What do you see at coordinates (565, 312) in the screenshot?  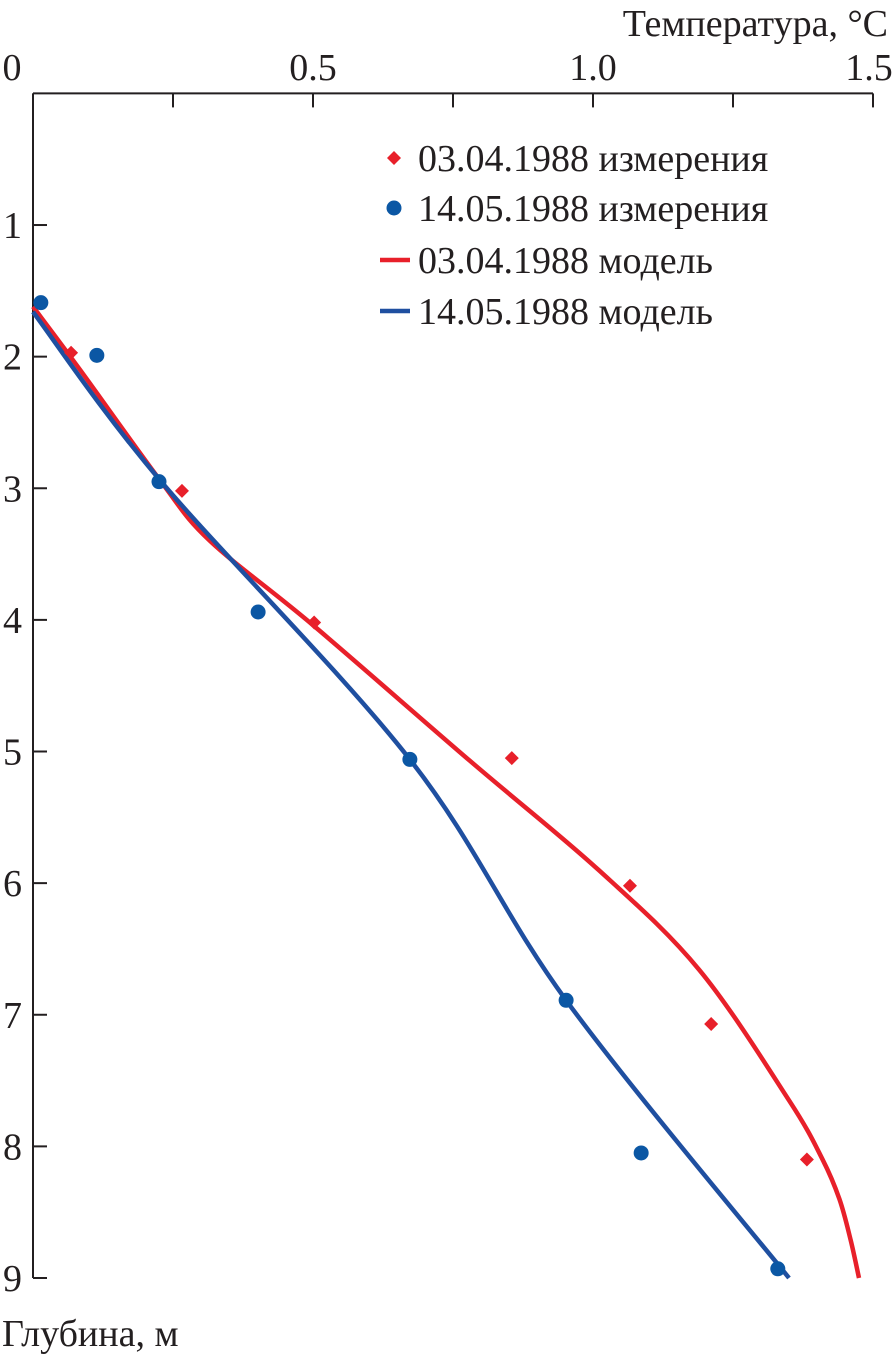 I see `legend-label: 14.05.1988 модель` at bounding box center [565, 312].